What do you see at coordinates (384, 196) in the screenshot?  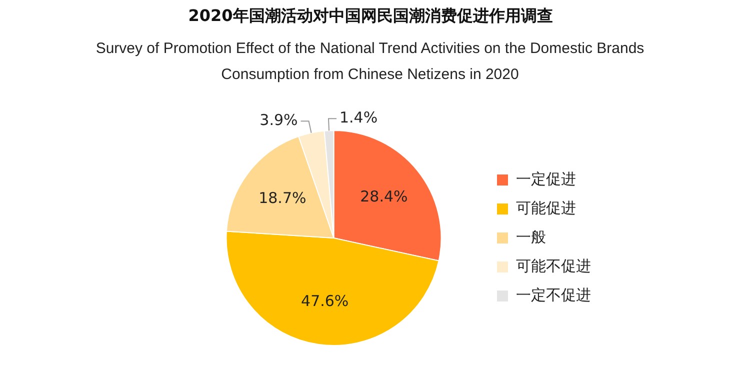 I see `data-label: 28.4%` at bounding box center [384, 196].